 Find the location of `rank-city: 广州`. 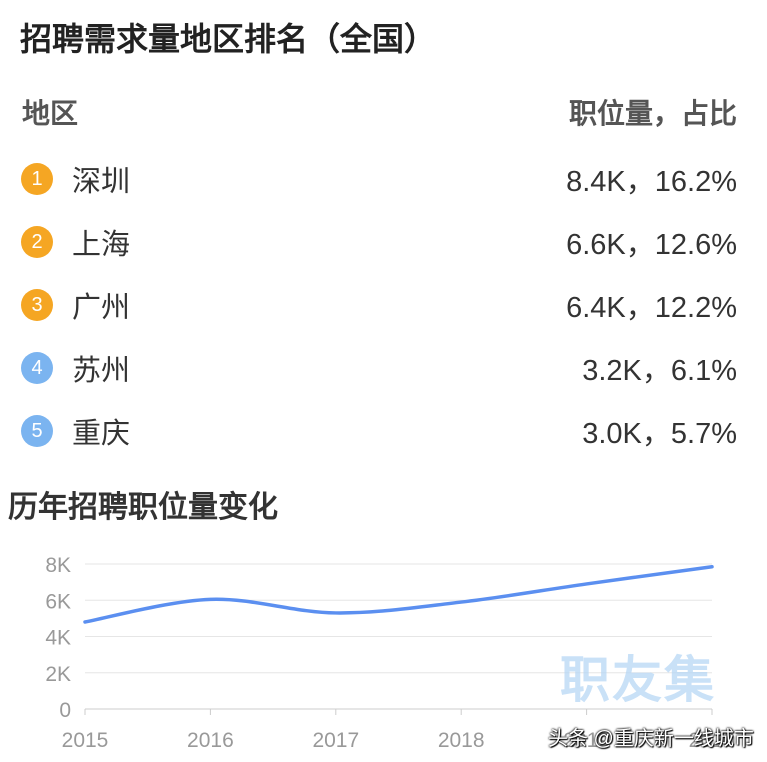

rank-city: 广州 is located at coordinates (101, 308).